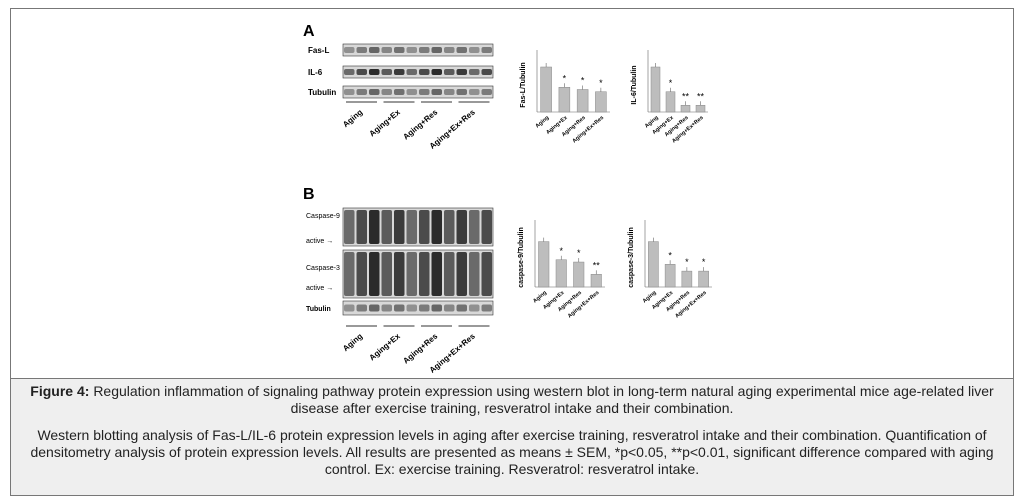 The height and width of the screenshot is (504, 1026). What do you see at coordinates (318, 50) in the screenshot?
I see `blot-label: Fas-L` at bounding box center [318, 50].